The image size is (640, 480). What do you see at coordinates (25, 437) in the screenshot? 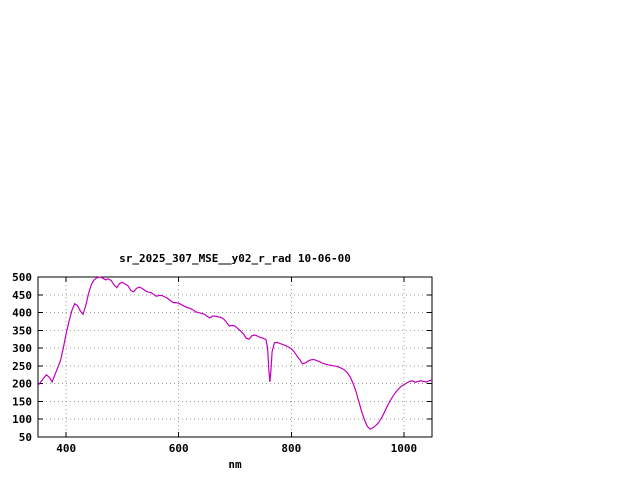
I see `y-tick-label: 50` at bounding box center [25, 437].